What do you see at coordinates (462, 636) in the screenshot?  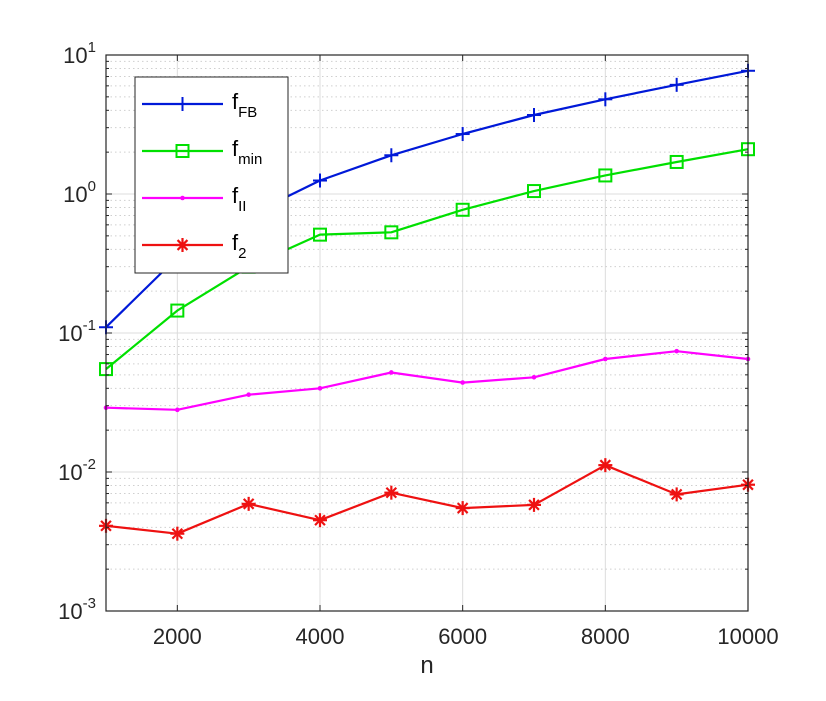 I see `x-tick-label: 6000` at bounding box center [462, 636].